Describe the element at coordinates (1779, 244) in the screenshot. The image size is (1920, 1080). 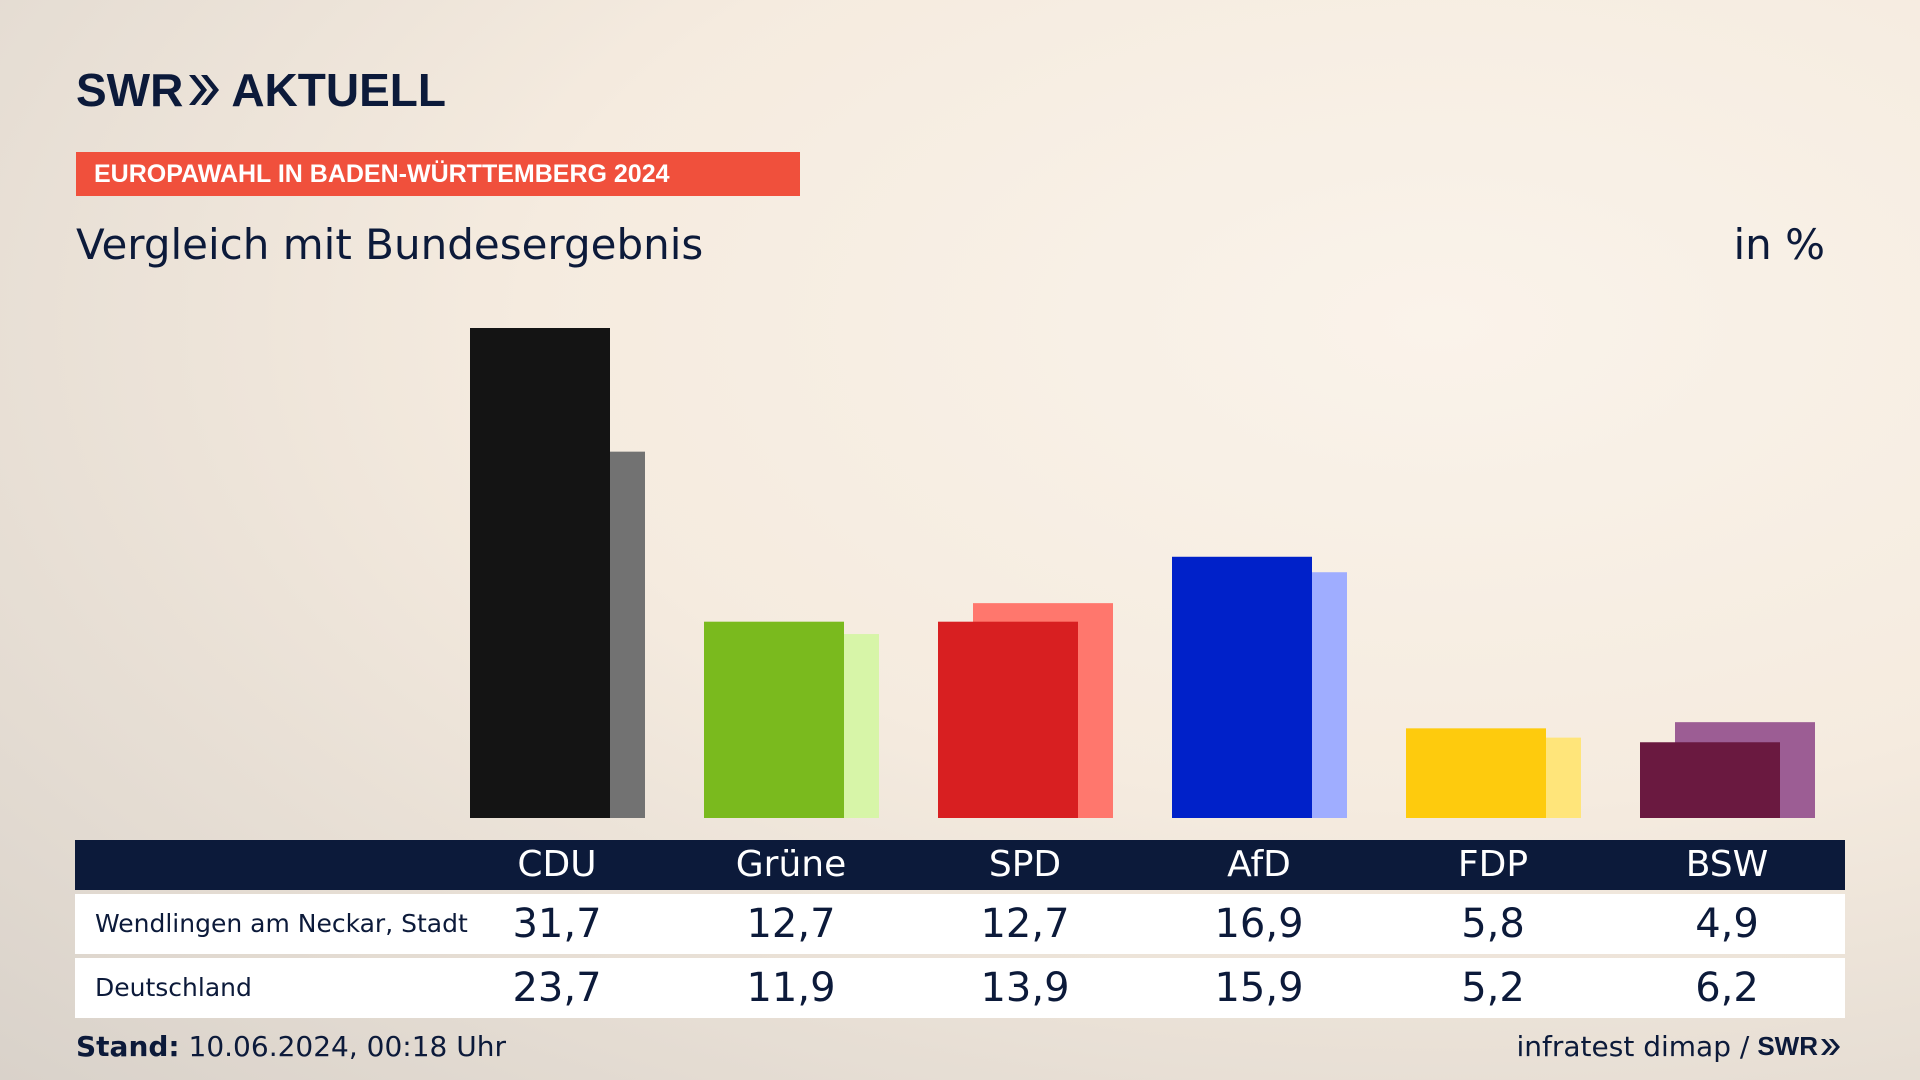
I see `unit-label: in %` at that location.